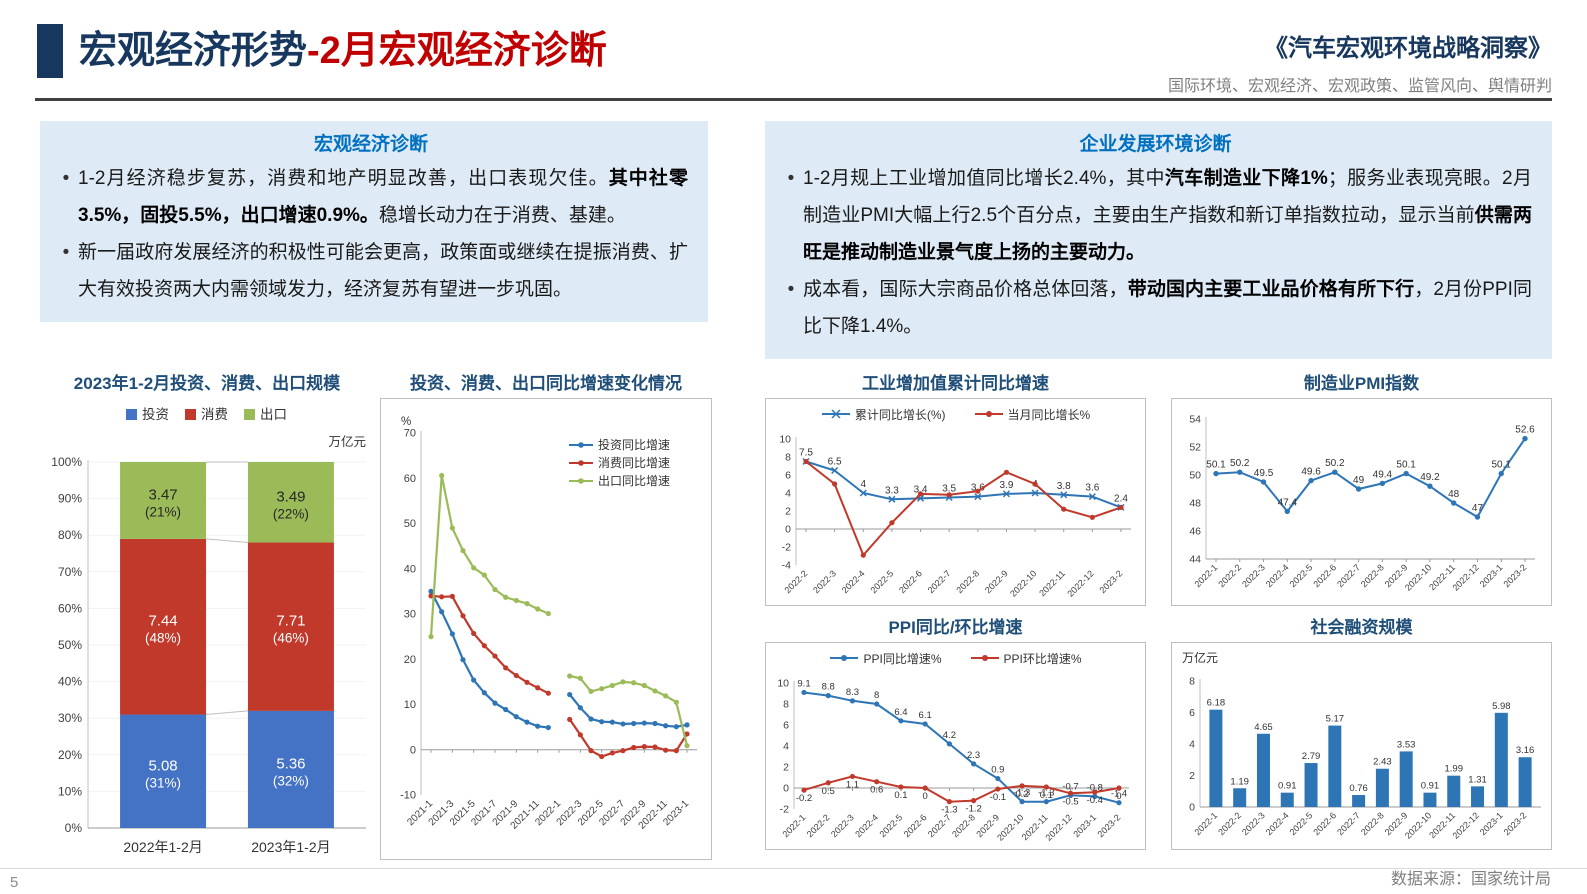 This screenshot has width=1587, height=894. Describe the element at coordinates (835, 462) in the screenshot. I see `svg-text: 6.5` at that location.